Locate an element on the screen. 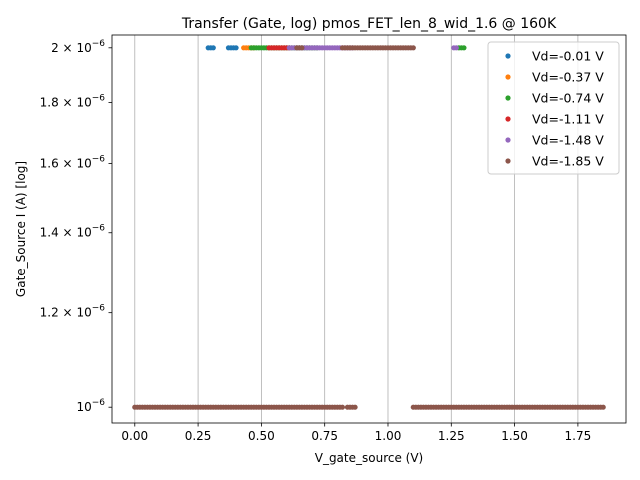  legend-label: Vd=-1.85 V is located at coordinates (568, 161).